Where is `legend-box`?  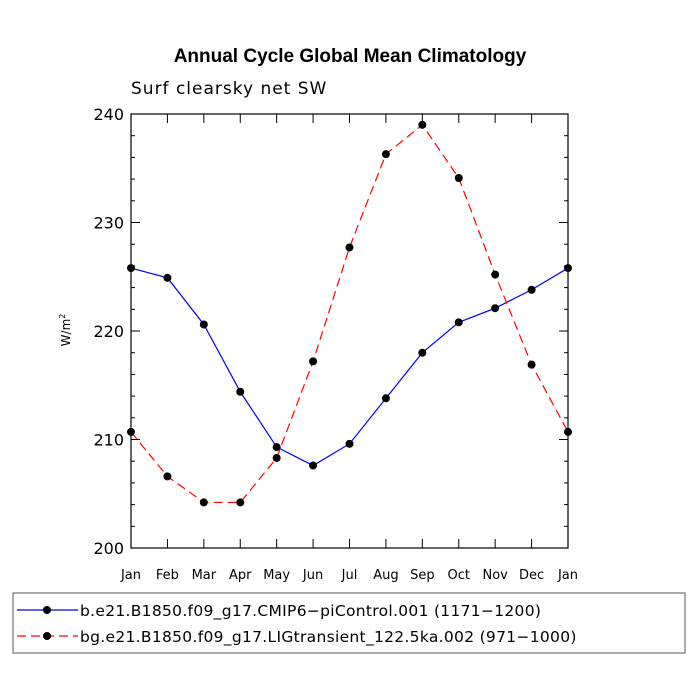
legend-box is located at coordinates (349, 623).